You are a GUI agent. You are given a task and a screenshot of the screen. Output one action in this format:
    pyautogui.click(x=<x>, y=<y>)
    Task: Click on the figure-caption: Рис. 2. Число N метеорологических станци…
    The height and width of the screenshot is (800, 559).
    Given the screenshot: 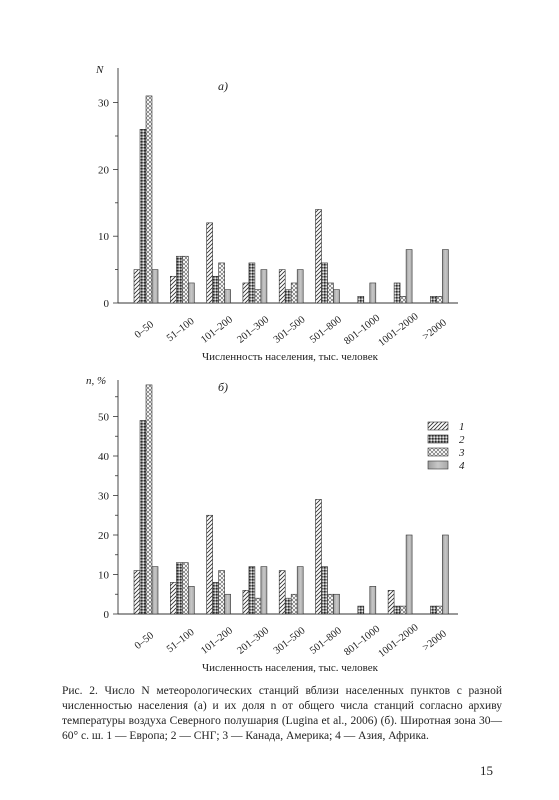 What is the action you would take?
    pyautogui.click(x=282, y=713)
    